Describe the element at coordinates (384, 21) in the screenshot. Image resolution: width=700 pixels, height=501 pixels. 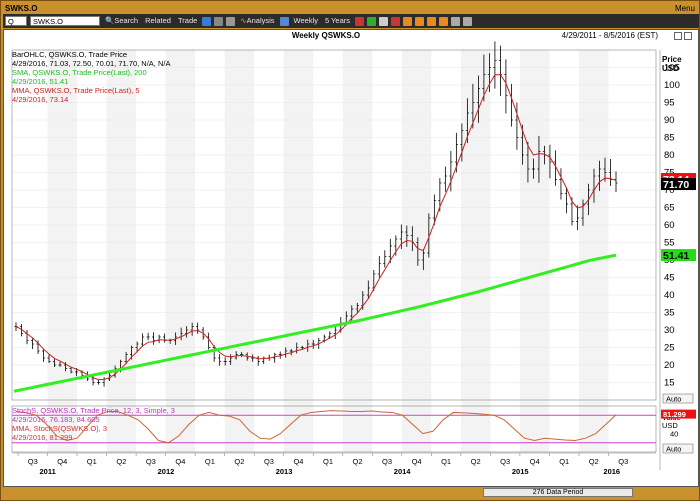
I see `grid-icon` at that location.